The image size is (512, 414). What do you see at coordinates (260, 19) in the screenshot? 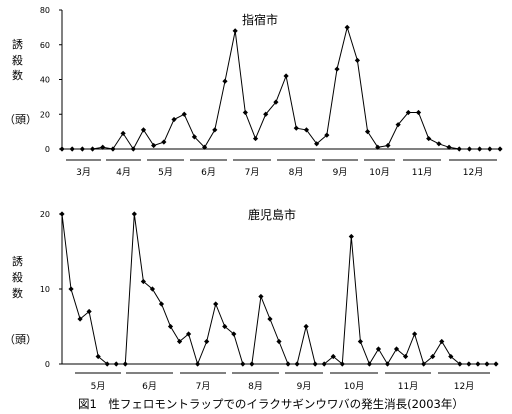
I see `chart-title: 指宿市` at bounding box center [260, 19].